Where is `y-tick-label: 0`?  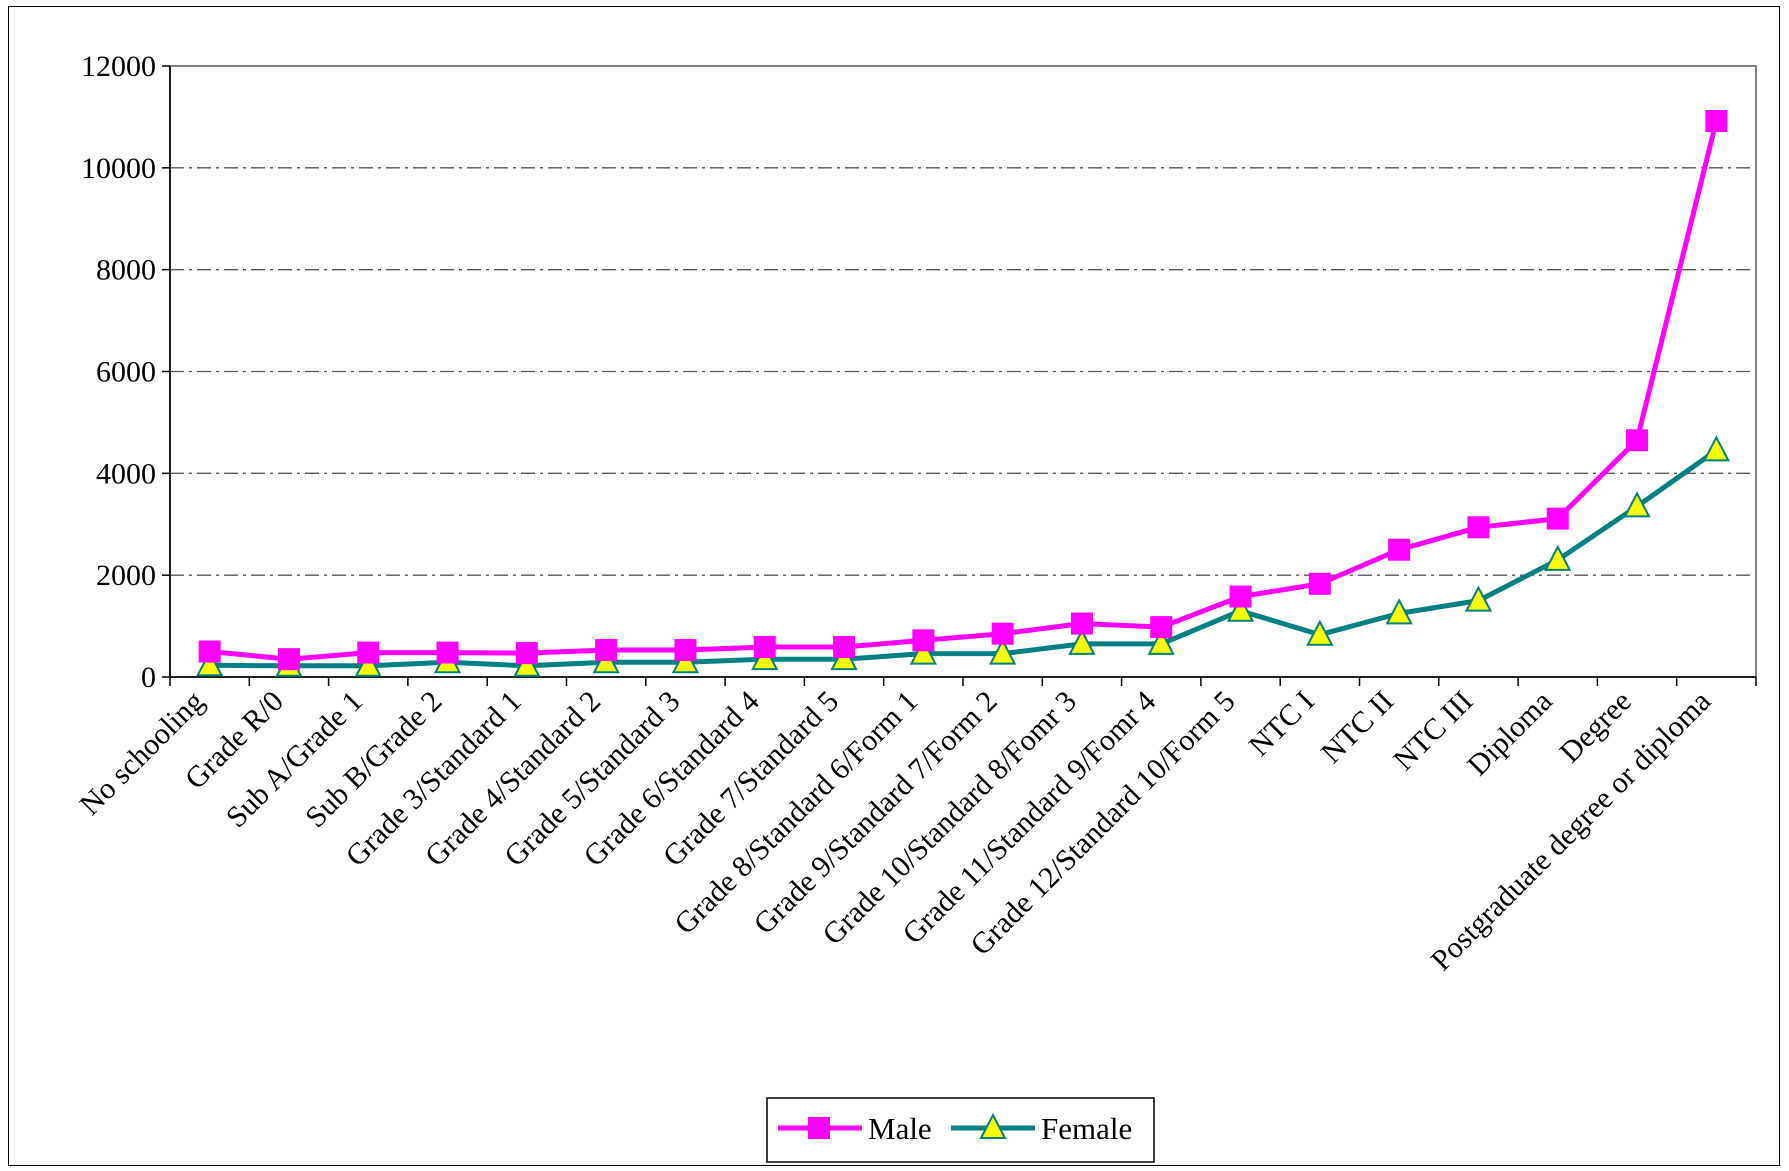 y-tick-label: 0 is located at coordinates (148, 677).